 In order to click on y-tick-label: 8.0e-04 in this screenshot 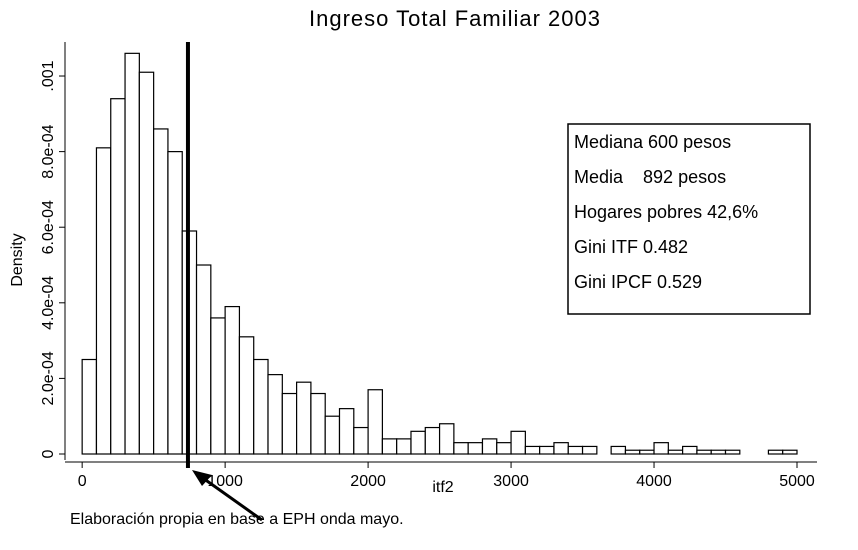, I will do `click(48, 151)`.